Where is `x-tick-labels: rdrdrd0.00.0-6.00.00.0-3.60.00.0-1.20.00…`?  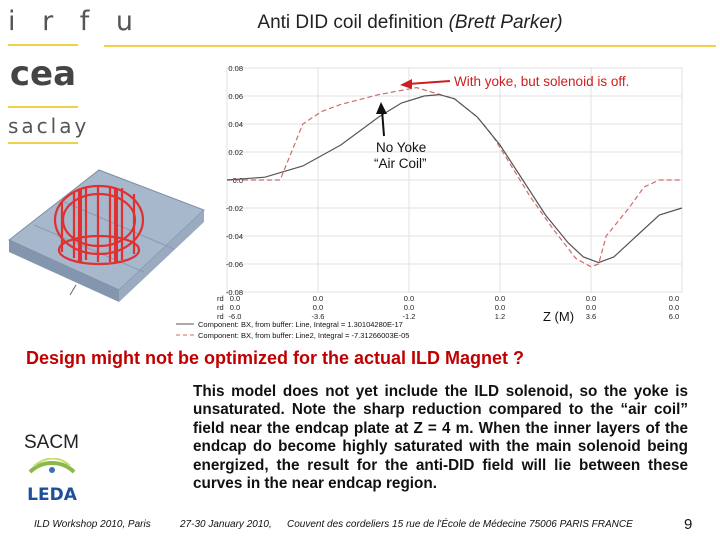
x-tick-labels: rdrdrd0.00.0-6.00.00.0-3.60.00.0-1.20.00… is located at coordinates (448, 307).